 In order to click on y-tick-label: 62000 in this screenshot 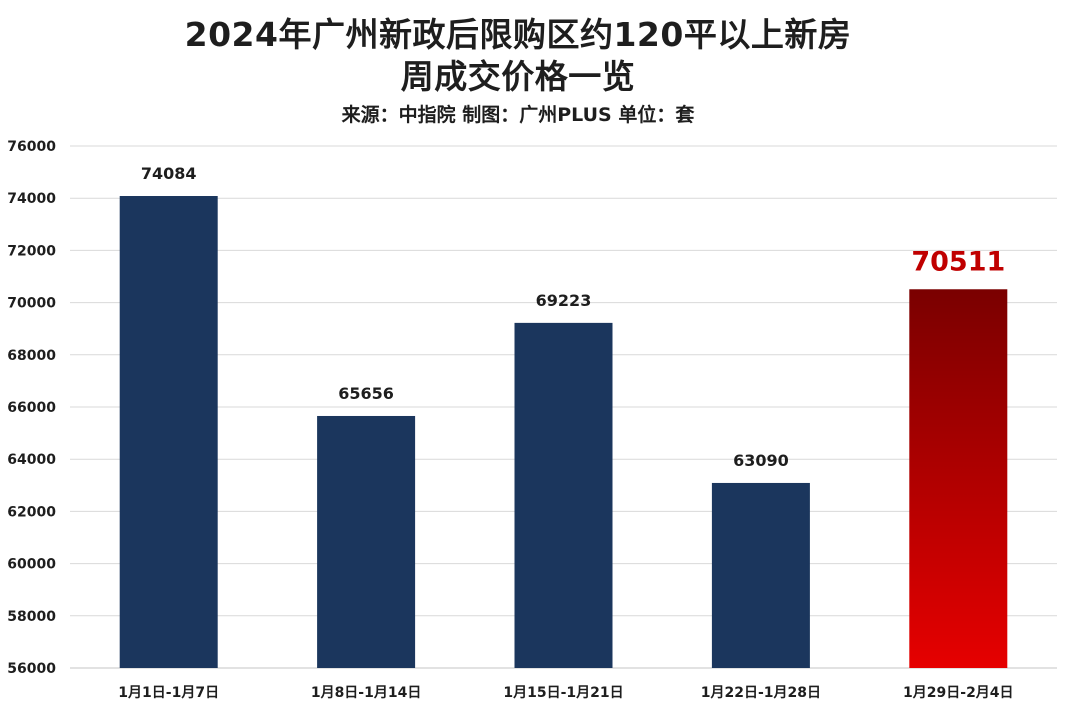, I will do `click(31, 512)`.